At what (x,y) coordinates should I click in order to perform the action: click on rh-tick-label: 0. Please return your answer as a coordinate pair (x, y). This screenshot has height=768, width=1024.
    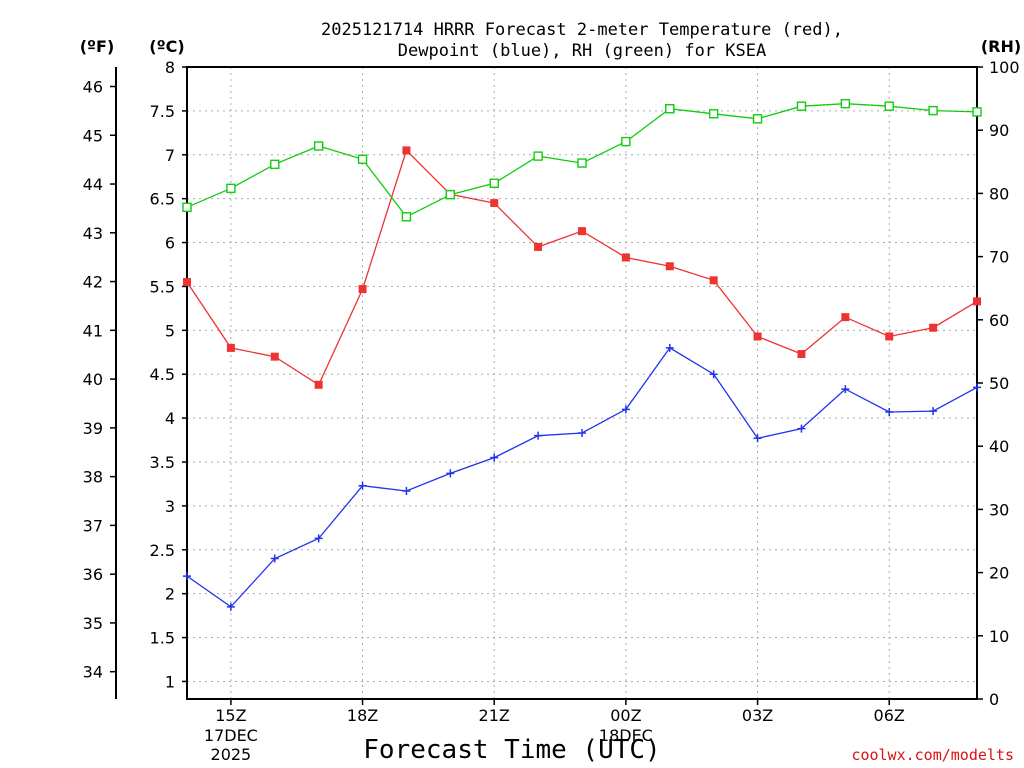
    Looking at the image, I should click on (994, 699).